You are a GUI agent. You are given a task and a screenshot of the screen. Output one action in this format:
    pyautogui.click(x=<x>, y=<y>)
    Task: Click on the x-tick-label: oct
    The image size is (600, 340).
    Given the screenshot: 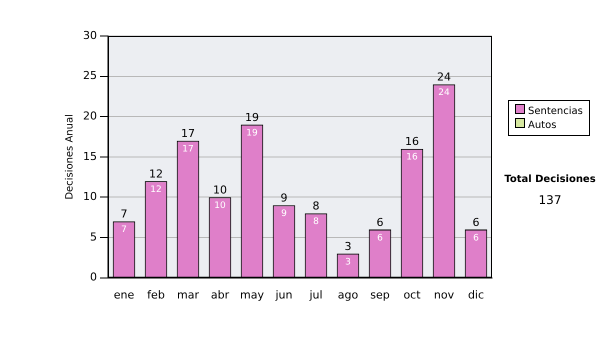 What is the action you would take?
    pyautogui.click(x=412, y=295)
    